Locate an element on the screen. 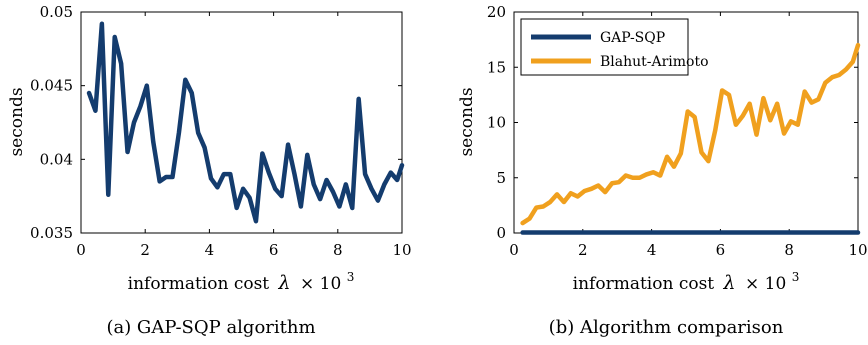  y-axis-label-a: seconds is located at coordinates (17, 121).